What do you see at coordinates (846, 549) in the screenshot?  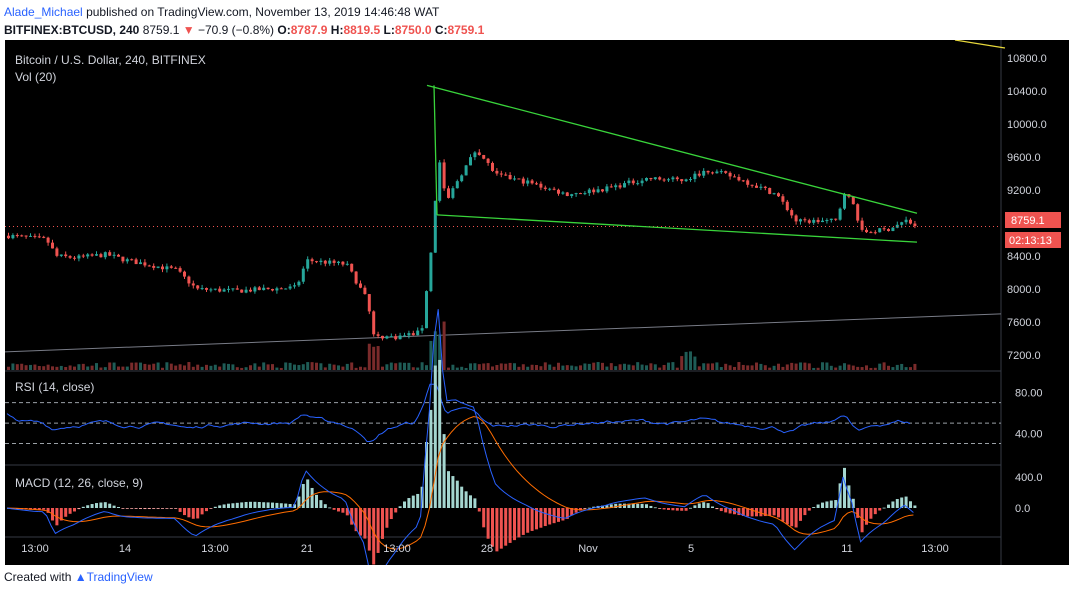 I see `x-tick-label: 11` at bounding box center [846, 549].